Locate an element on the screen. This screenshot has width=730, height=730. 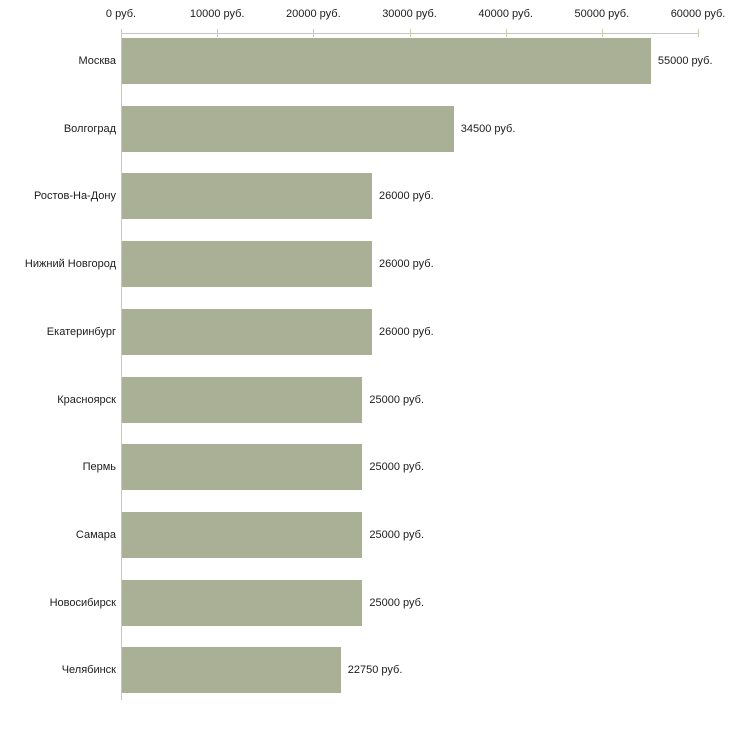
category-label: Ростов-На-Дону is located at coordinates (74, 196).